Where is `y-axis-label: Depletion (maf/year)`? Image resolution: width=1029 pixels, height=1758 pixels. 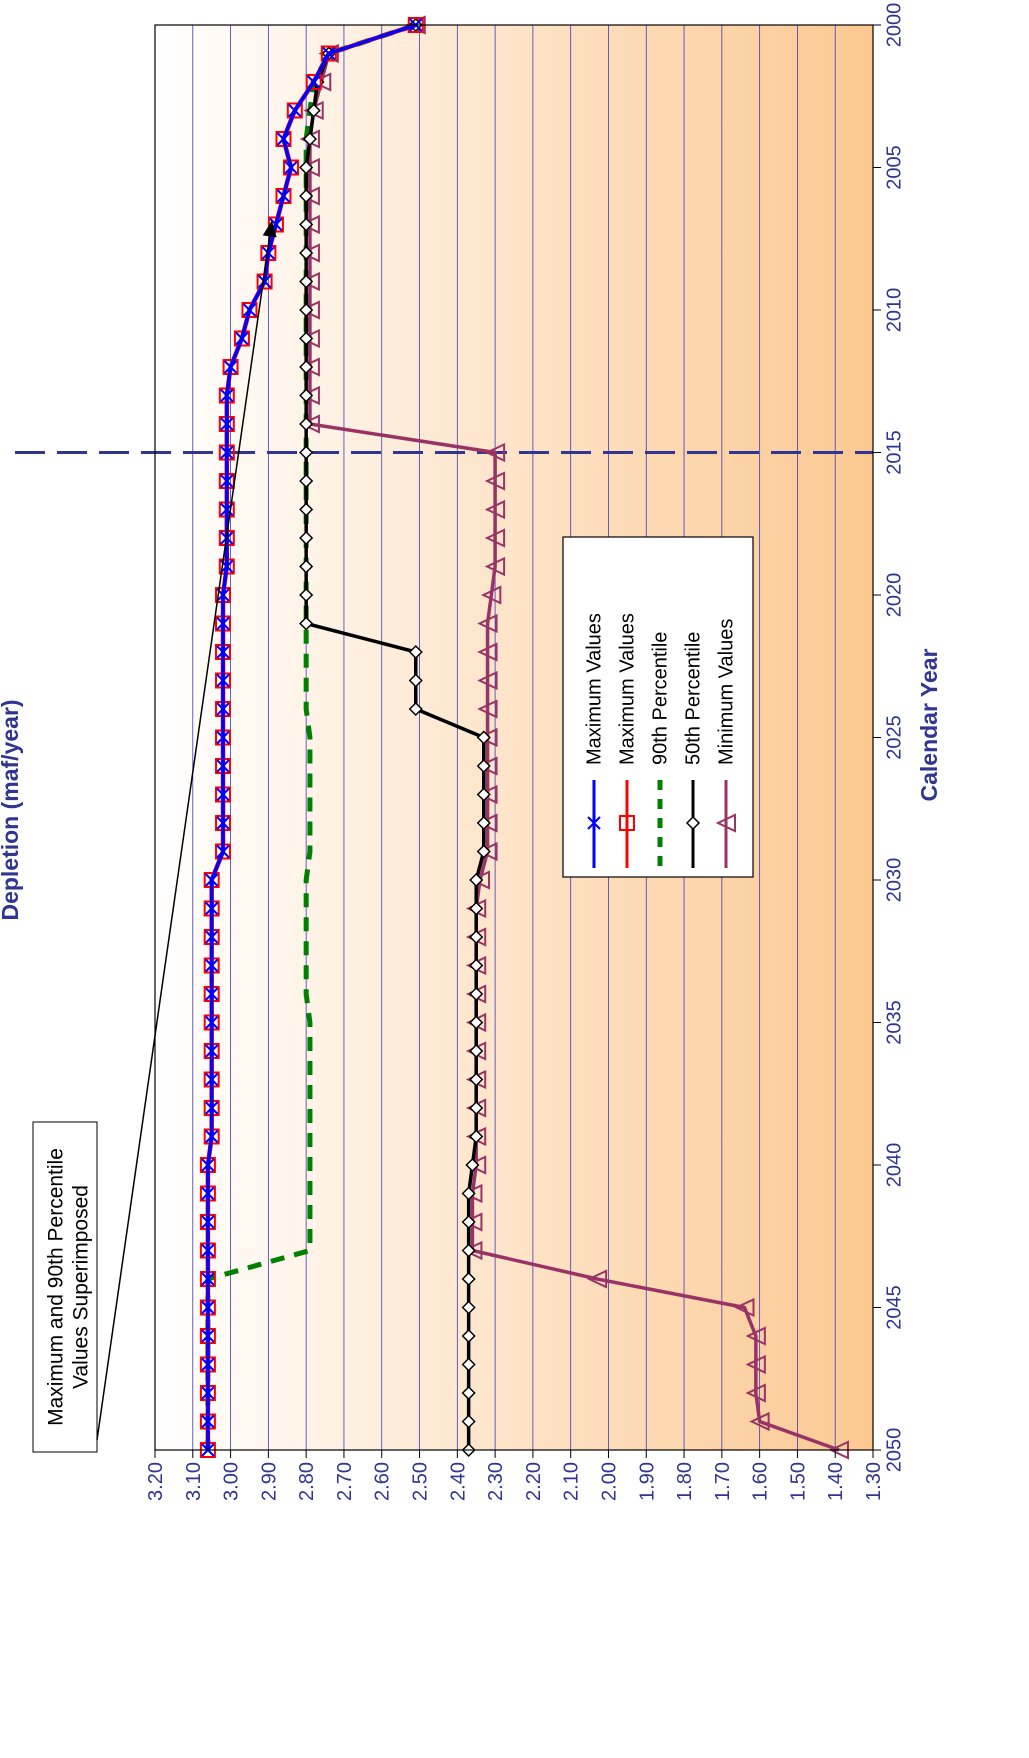 y-axis-label: Depletion (maf/year) is located at coordinates (11, 809).